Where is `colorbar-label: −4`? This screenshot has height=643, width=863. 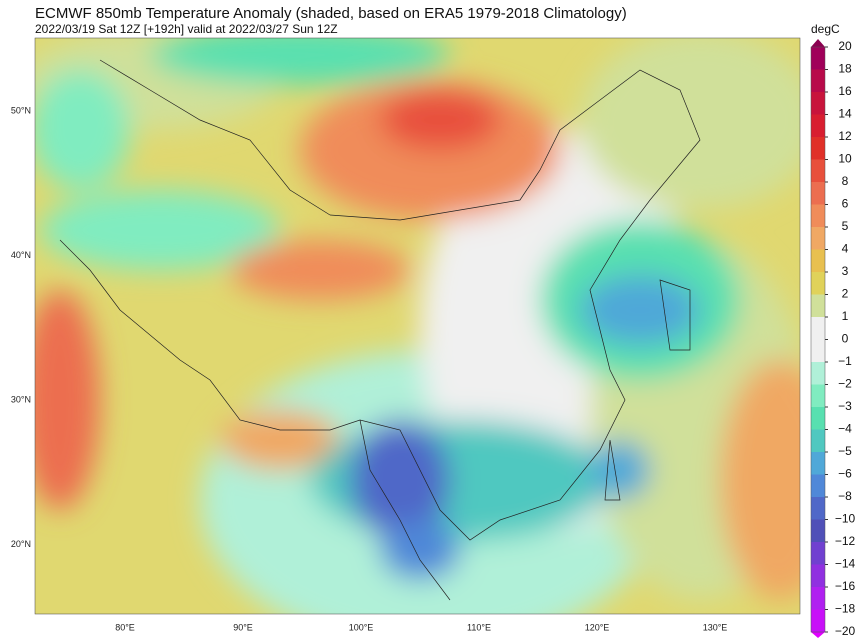 colorbar-label: −4 is located at coordinates (845, 429).